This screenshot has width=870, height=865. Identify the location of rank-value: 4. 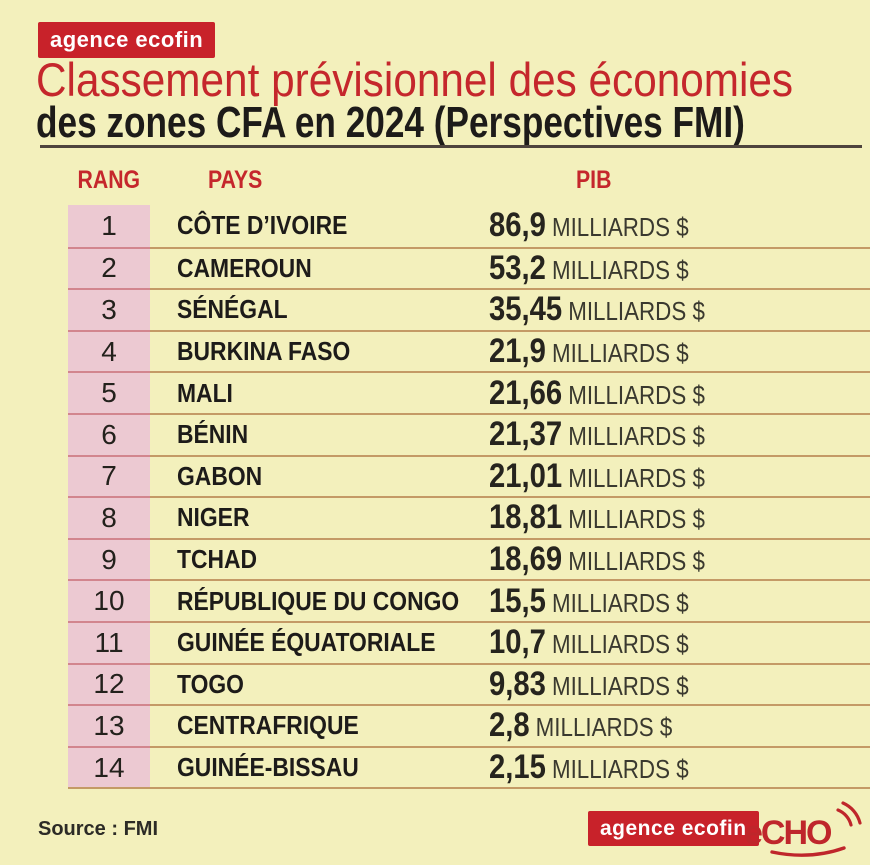
(109, 351).